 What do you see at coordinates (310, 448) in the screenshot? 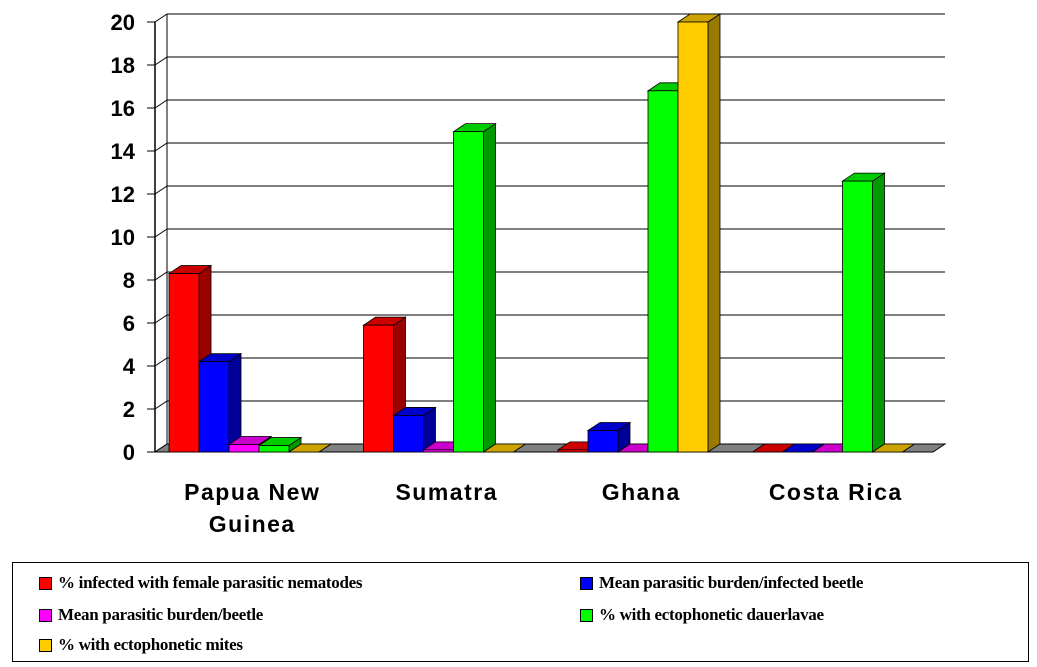
I see `bar-1-series-5-top` at bounding box center [310, 448].